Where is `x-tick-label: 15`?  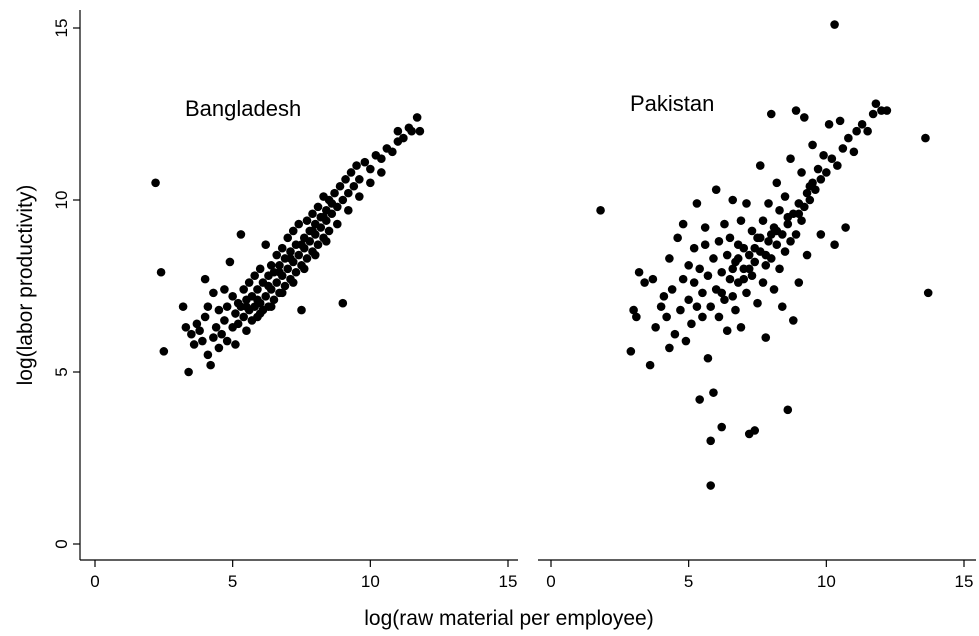 x-tick-label: 15 is located at coordinates (508, 581).